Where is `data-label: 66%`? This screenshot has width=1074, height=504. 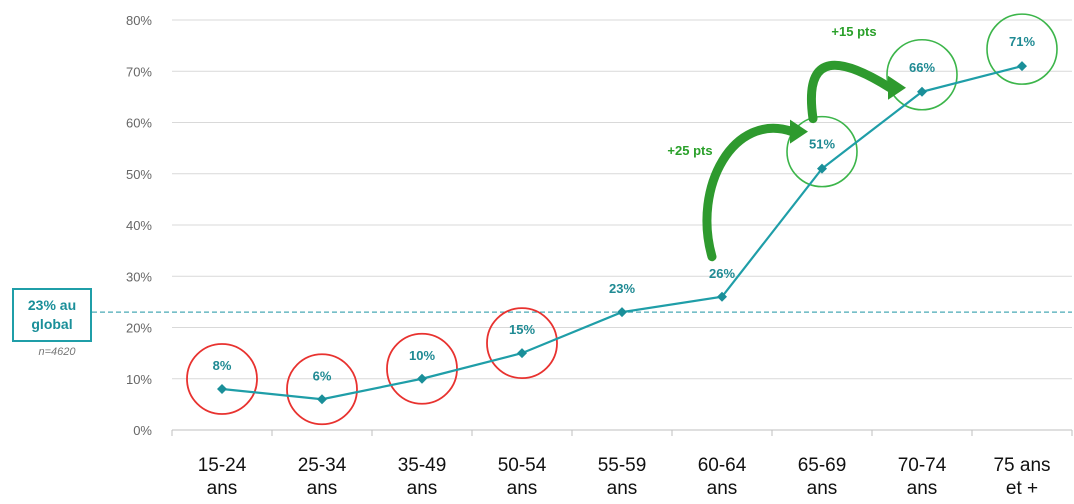 data-label: 66% is located at coordinates (922, 67).